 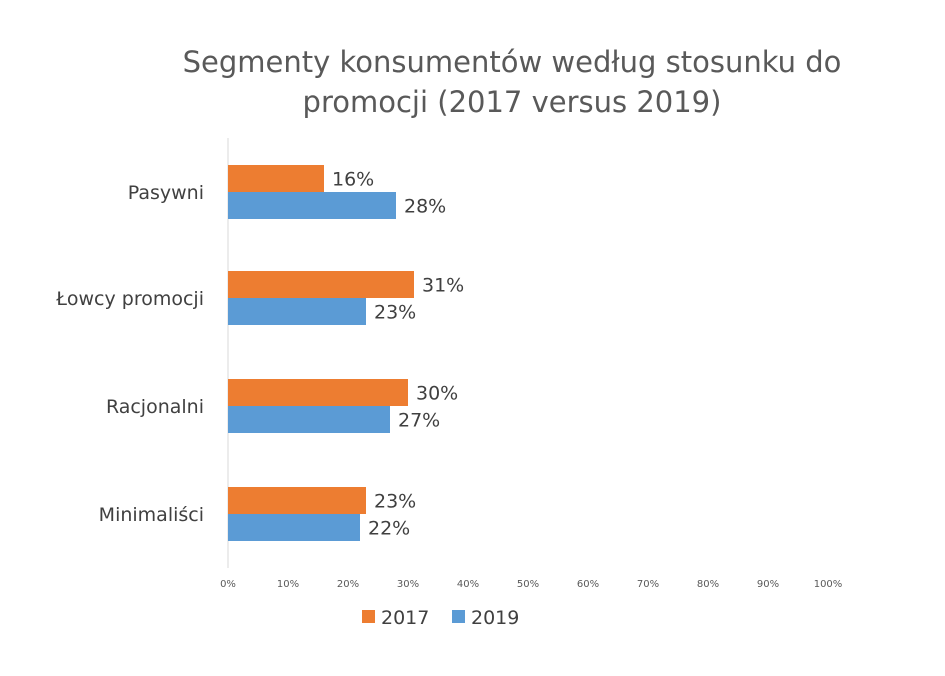 I want to click on bars, so click(x=321, y=353).